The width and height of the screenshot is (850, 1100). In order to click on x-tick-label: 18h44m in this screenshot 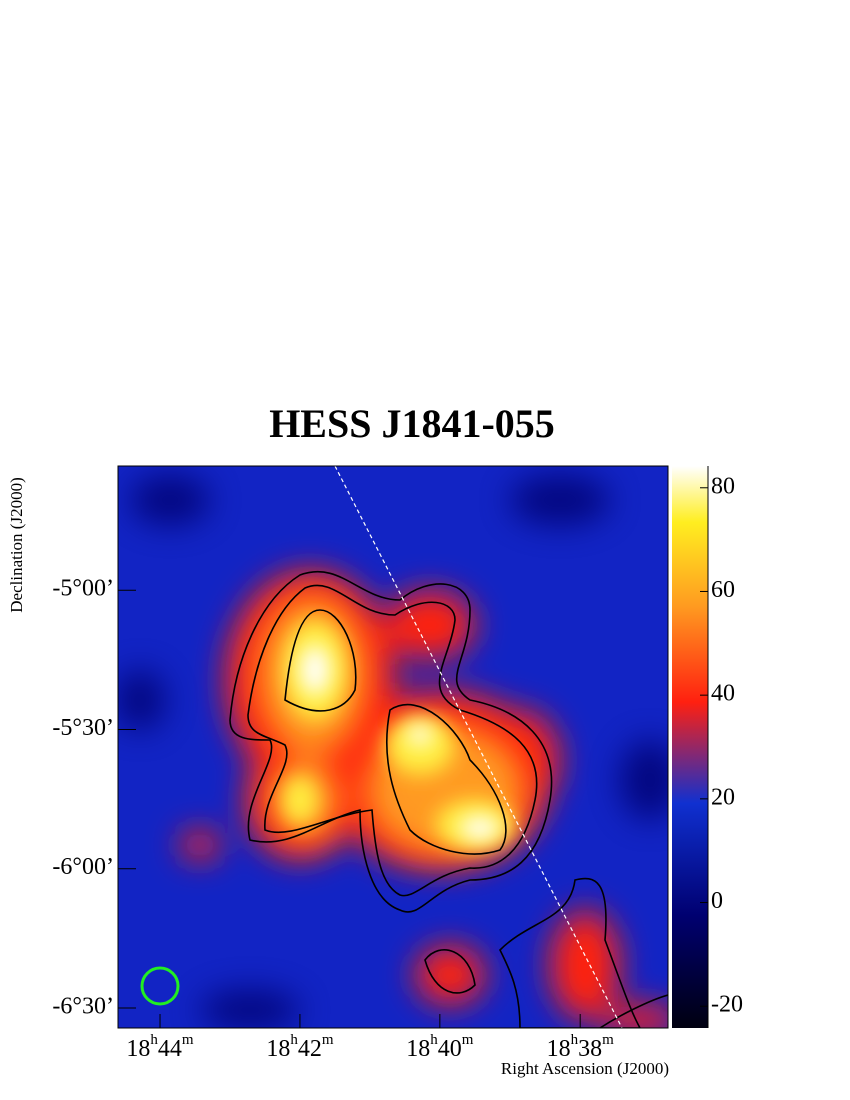, I will do `click(160, 1046)`.